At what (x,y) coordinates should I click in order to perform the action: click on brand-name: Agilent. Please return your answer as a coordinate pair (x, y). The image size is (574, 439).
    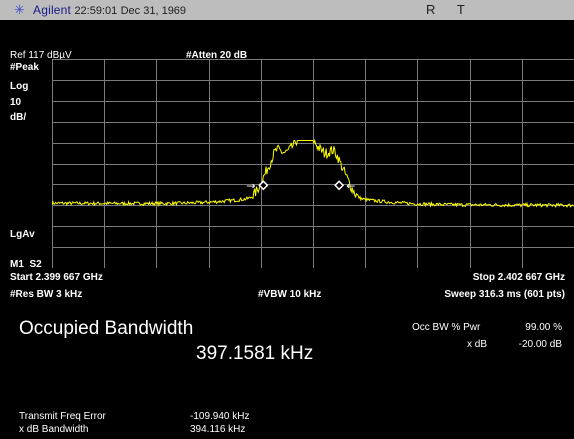
    Looking at the image, I should click on (52, 10).